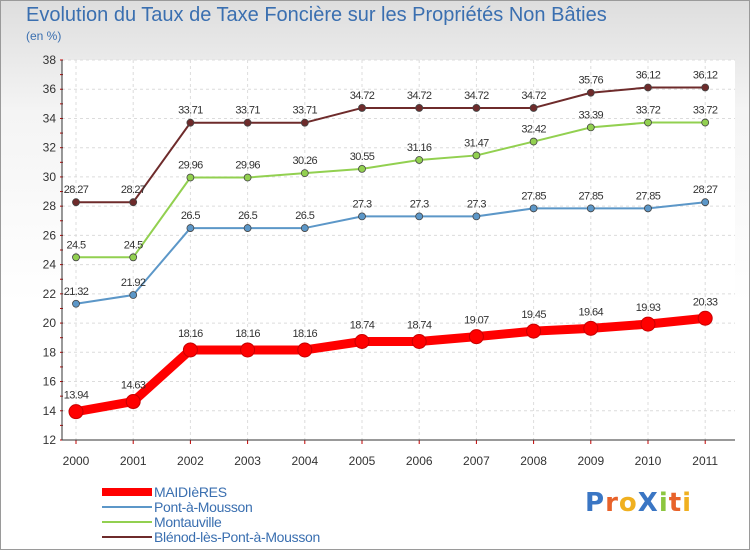 This screenshot has height=550, width=750. What do you see at coordinates (675, 503) in the screenshot?
I see `logo-letter: t` at bounding box center [675, 503].